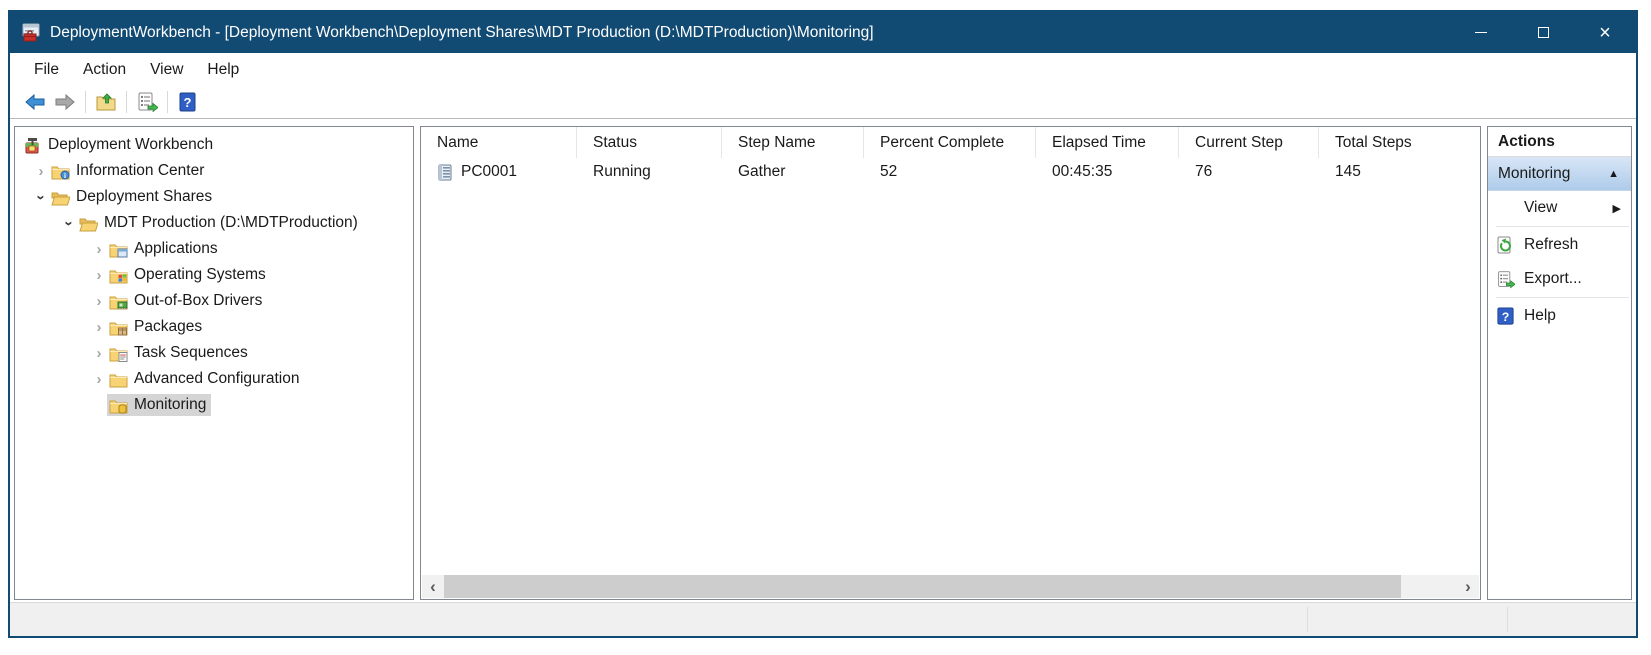  Describe the element at coordinates (1468, 586) in the screenshot. I see `scroll-right-arrow: ›` at that location.